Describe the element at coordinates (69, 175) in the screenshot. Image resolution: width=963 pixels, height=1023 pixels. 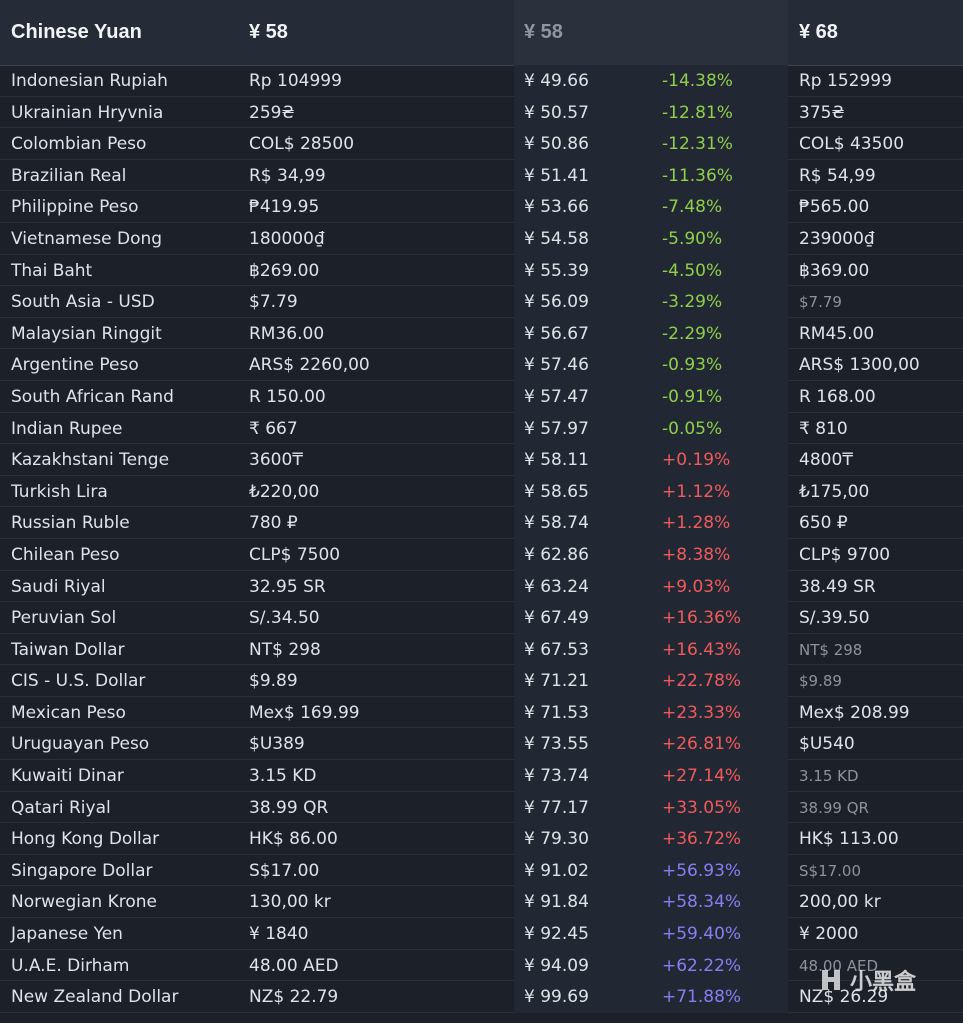
I see `currency-name: Brazilian Real` at that location.